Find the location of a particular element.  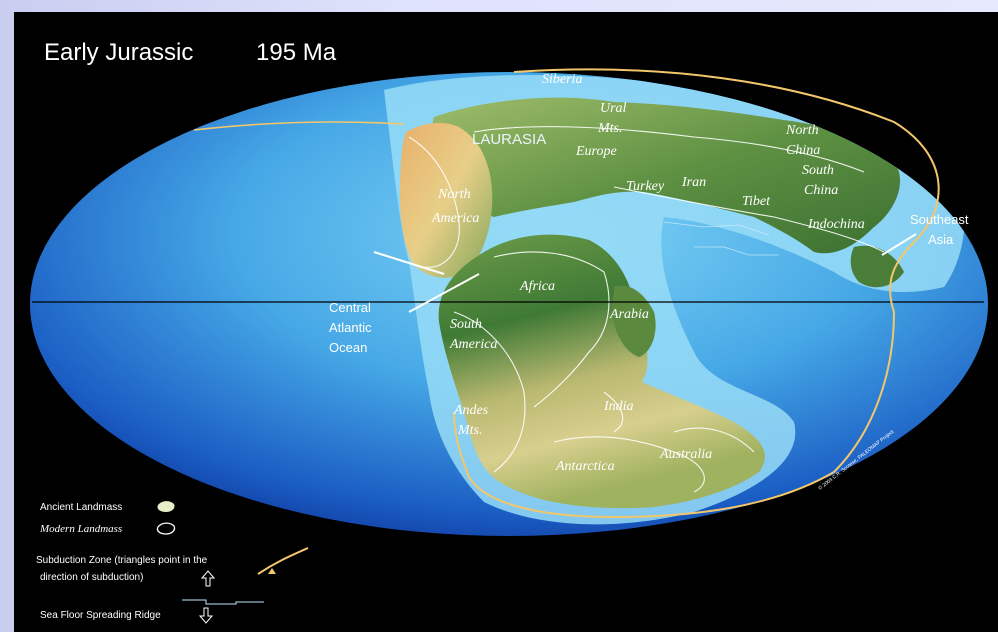

label-turkey: Turkey is located at coordinates (645, 186).